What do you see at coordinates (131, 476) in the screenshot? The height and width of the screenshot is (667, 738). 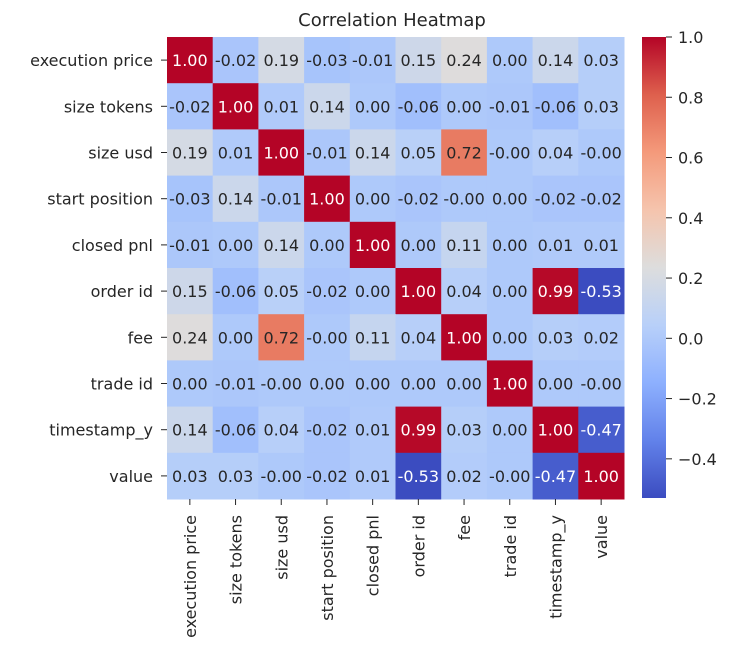 I see `y-tick-label: value` at bounding box center [131, 476].